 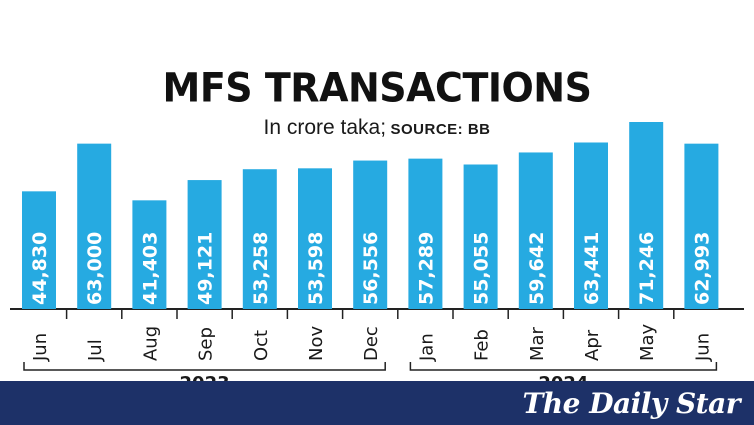 What do you see at coordinates (316, 268) in the screenshot?
I see `bar-value-label: 53,598` at bounding box center [316, 268].